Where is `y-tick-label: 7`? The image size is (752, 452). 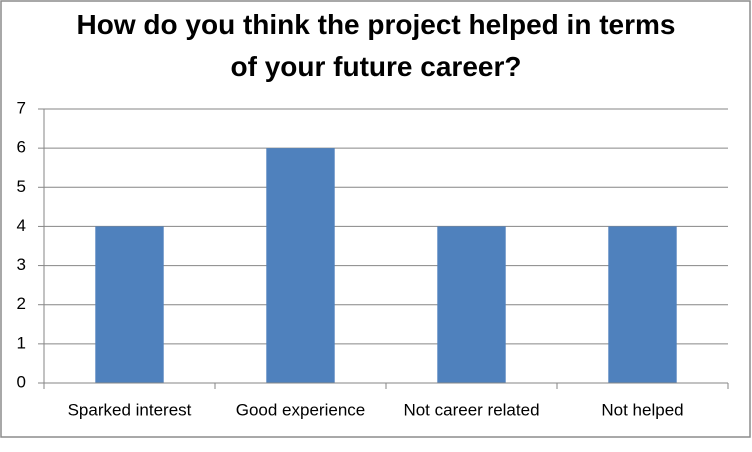
y-tick-label: 7 is located at coordinates (21, 107).